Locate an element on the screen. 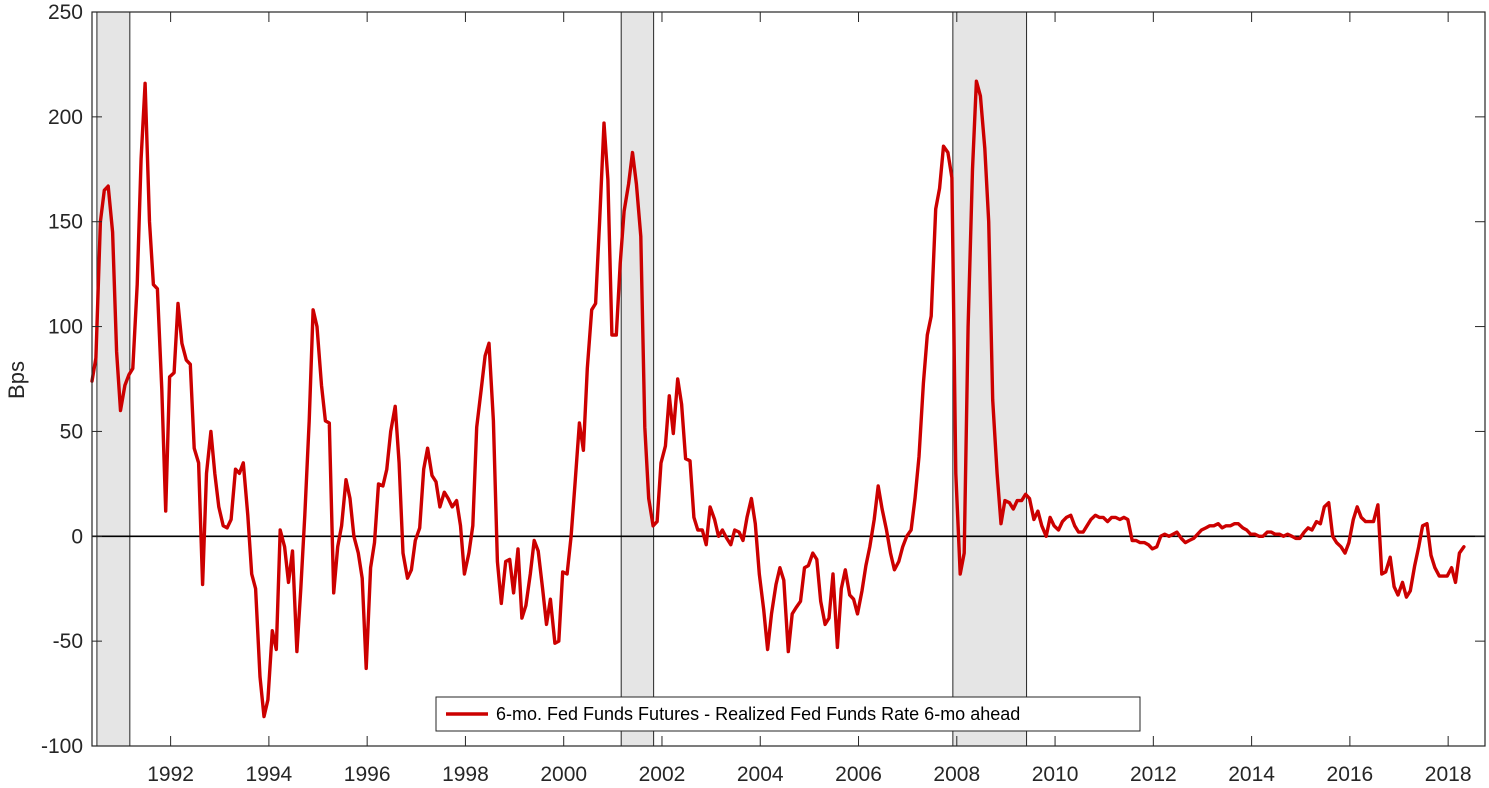 This screenshot has height=788, width=1489. x-tick-label: 1998 is located at coordinates (465, 774).